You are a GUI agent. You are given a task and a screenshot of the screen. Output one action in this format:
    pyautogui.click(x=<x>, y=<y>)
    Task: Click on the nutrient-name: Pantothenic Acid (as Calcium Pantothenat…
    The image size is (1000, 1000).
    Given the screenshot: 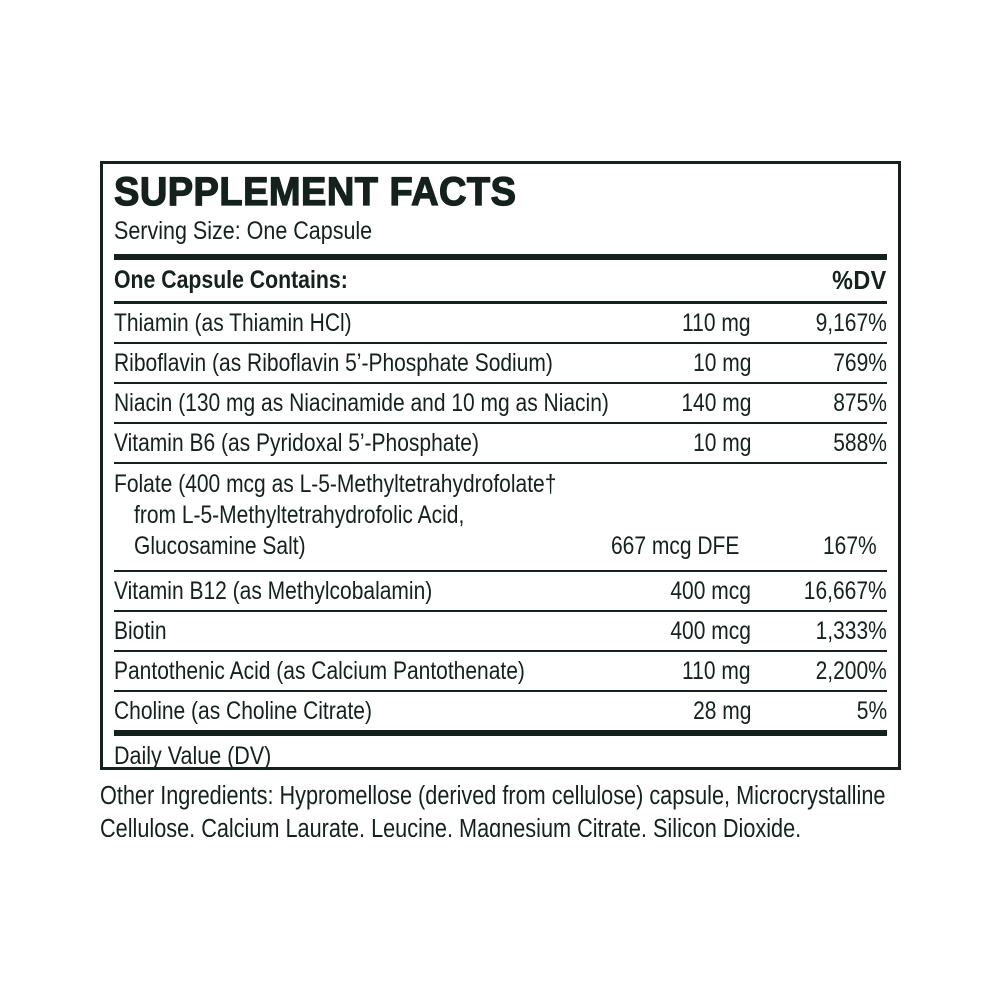 What is the action you would take?
    pyautogui.click(x=319, y=670)
    